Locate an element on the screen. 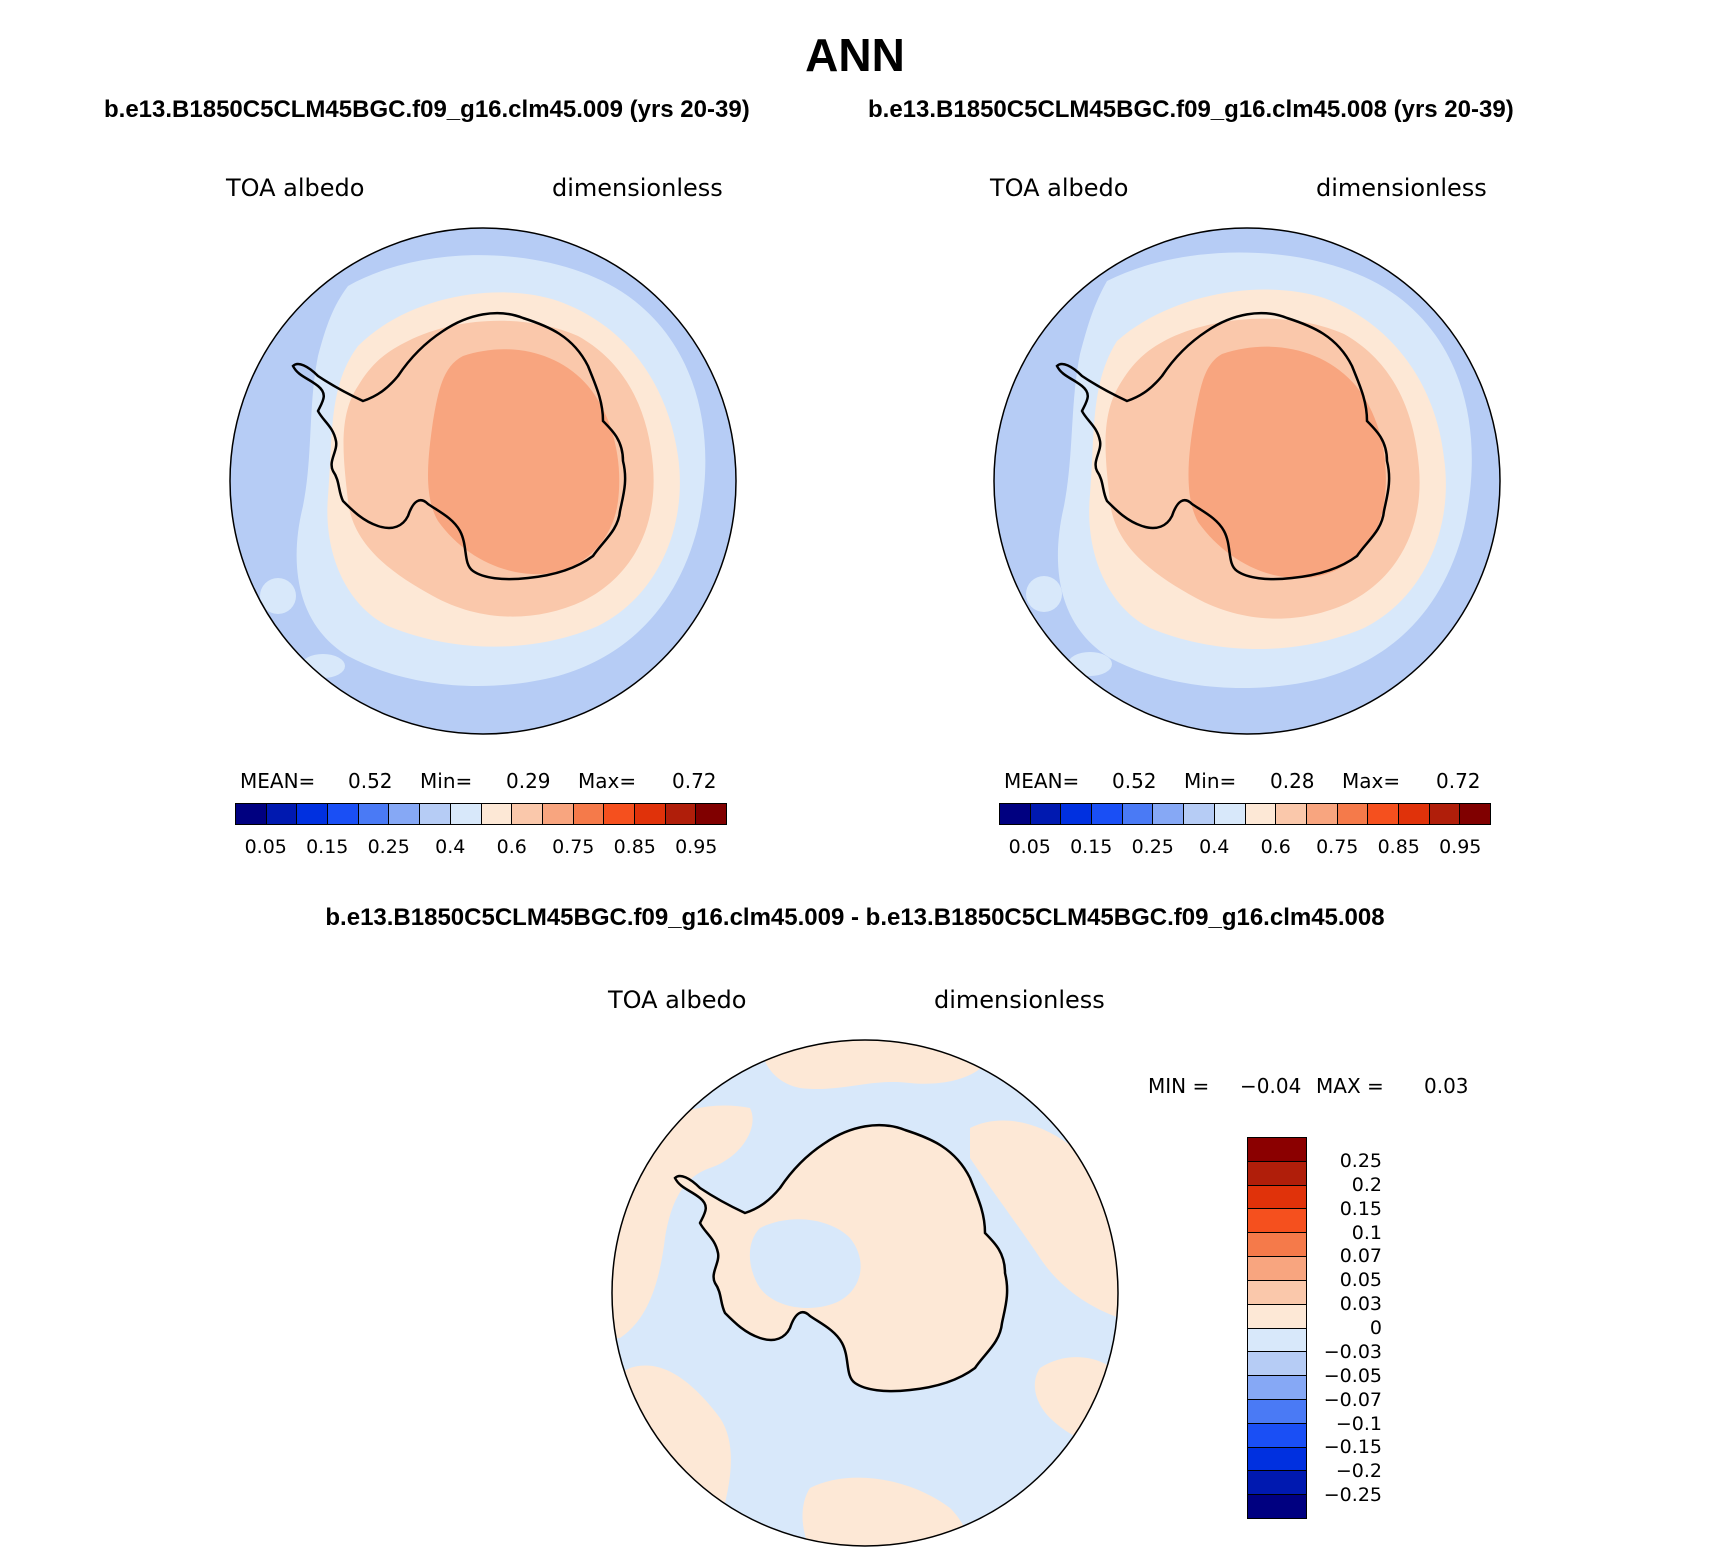 Image resolution: width=1710 pixels, height=1548 pixels. right-colorbar-tick-label: 0.05 is located at coordinates (1029, 847).